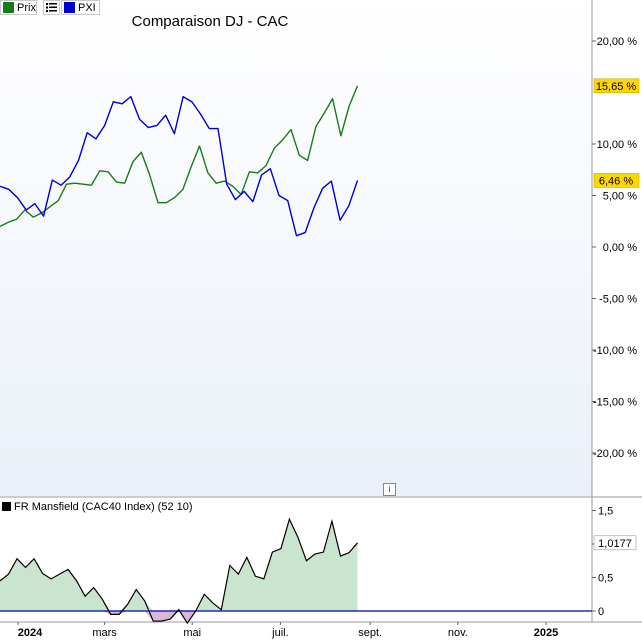 The height and width of the screenshot is (642, 642). I want to click on mansfield-title: FR Mansfield (CAC40 Index) (52 10), so click(103, 506).